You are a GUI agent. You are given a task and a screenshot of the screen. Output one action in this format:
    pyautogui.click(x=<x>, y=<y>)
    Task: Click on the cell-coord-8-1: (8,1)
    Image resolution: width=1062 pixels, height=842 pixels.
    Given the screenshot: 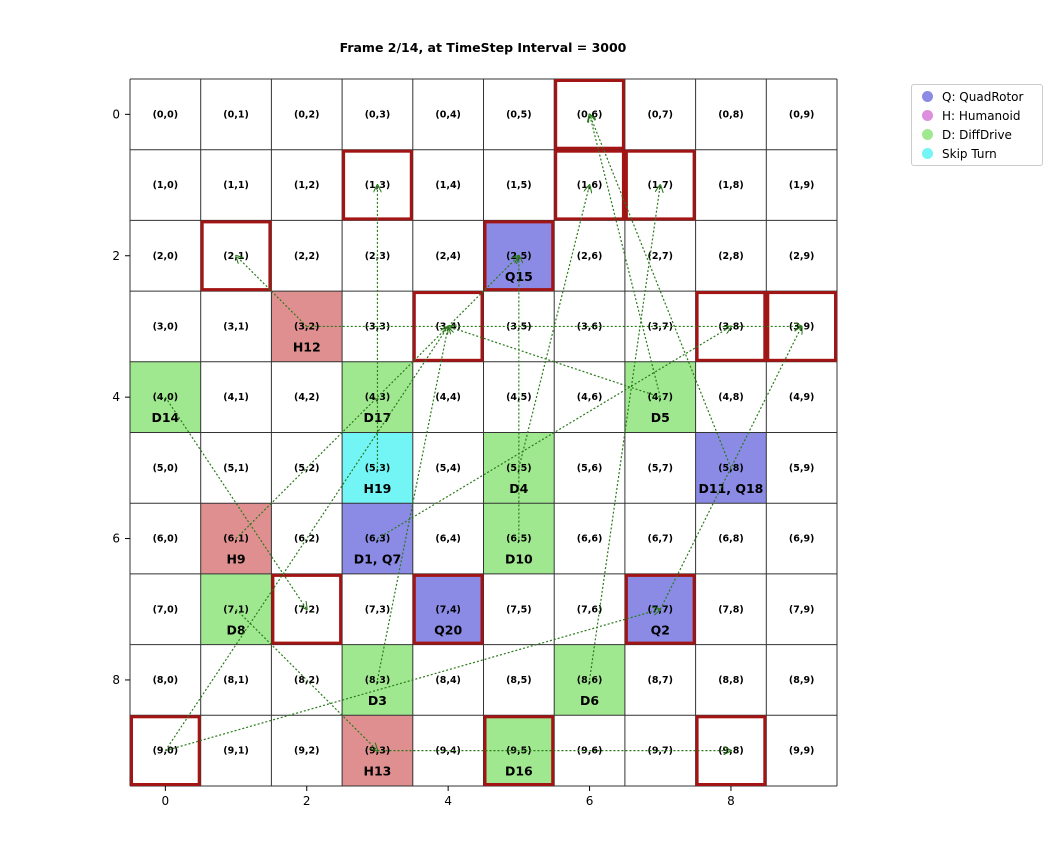 What is the action you would take?
    pyautogui.click(x=236, y=680)
    